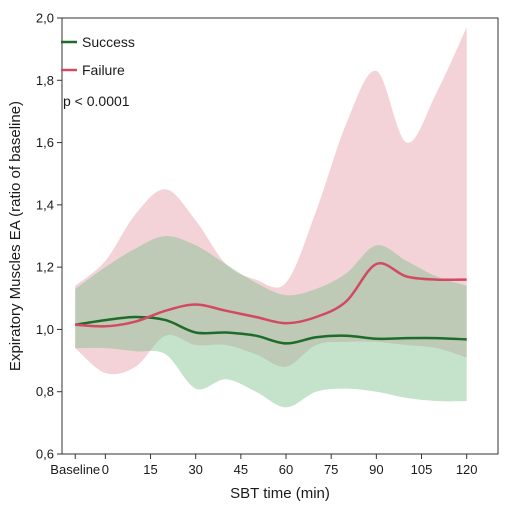  What do you see at coordinates (75, 469) in the screenshot?
I see `x-tick-label: Baseline` at bounding box center [75, 469].